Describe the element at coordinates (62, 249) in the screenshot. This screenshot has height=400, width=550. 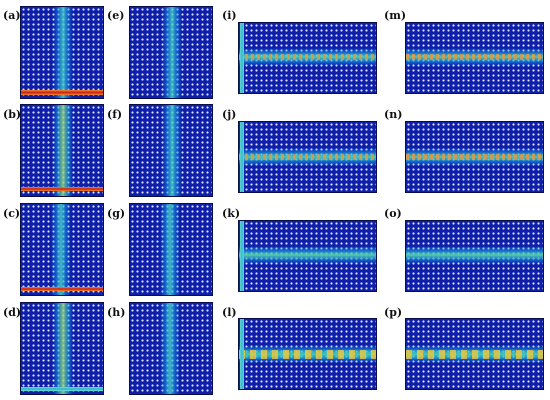
I see `field-map-c` at that location.